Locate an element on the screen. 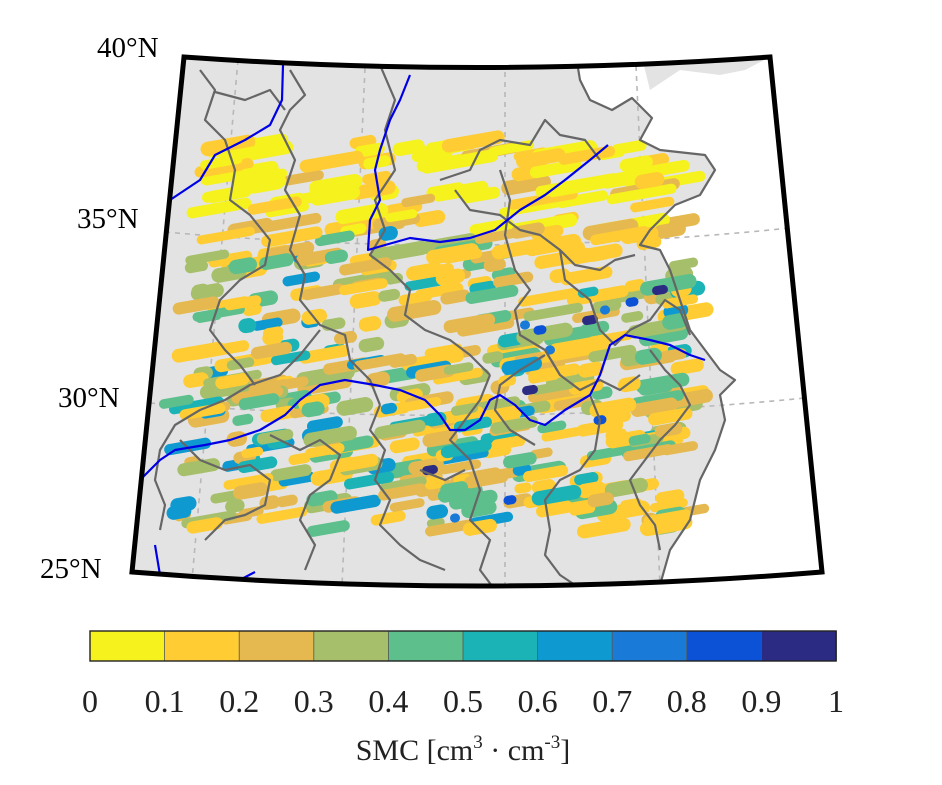  colorbar-title-exp1: 3 is located at coordinates (478, 742).